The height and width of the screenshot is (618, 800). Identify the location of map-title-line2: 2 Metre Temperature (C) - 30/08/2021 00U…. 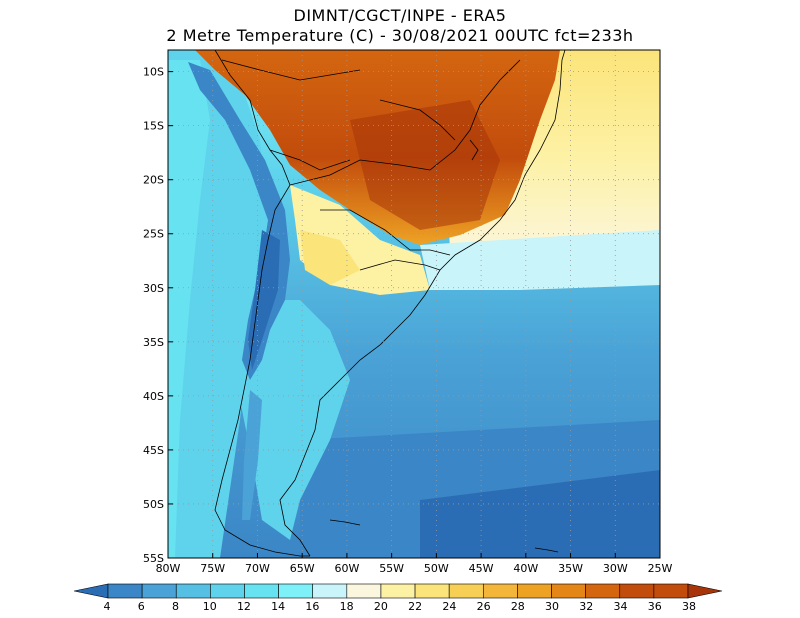
(400, 35).